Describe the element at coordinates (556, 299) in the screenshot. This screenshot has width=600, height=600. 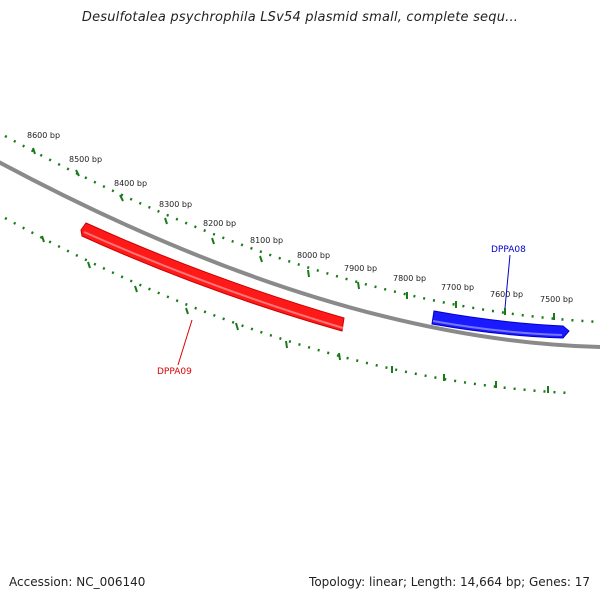
I see `ruler-label-7500: 7500 bp` at that location.